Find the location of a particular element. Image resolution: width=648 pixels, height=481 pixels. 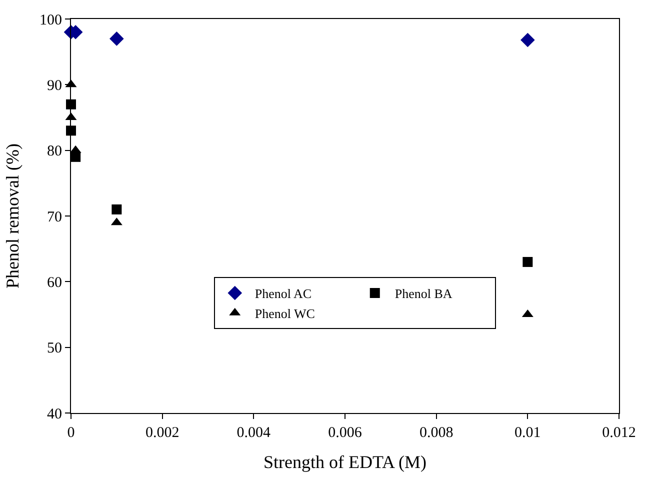

y-tick-label: 90 is located at coordinates (54, 86).